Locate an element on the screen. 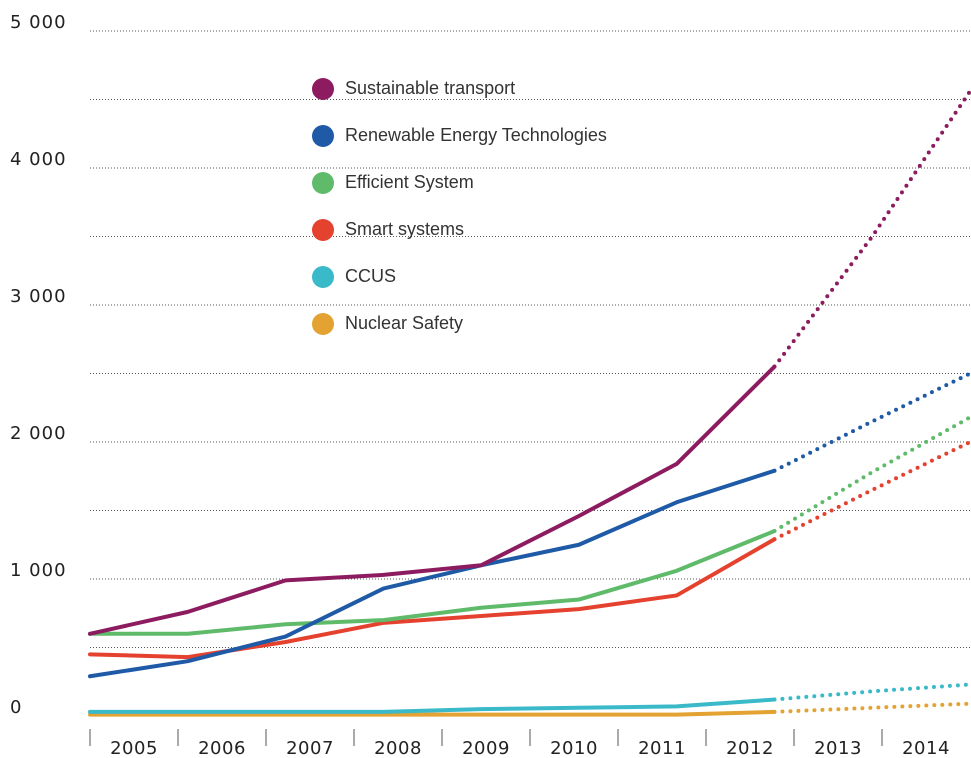  x-tick-label: 2013 is located at coordinates (838, 748).